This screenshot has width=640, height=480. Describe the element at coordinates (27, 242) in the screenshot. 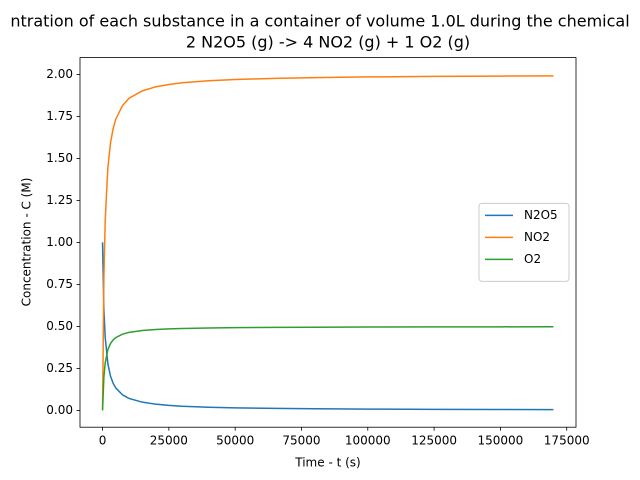

I see `y-axis-label: Concentration - C (M)` at that location.